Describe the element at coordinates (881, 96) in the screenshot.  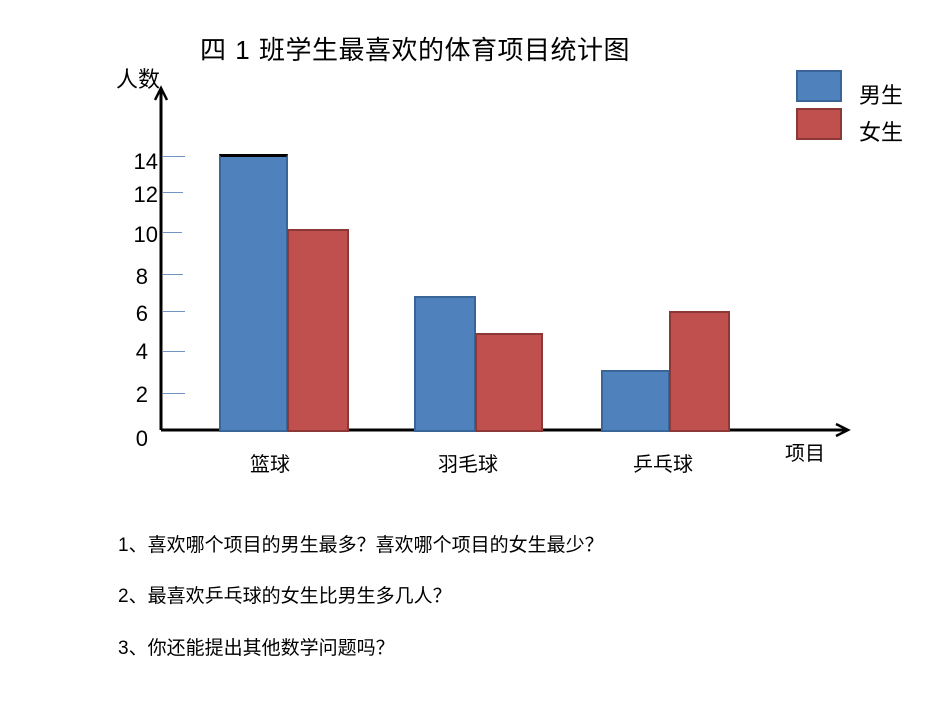
I see `legend-label-boys: 男生` at that location.